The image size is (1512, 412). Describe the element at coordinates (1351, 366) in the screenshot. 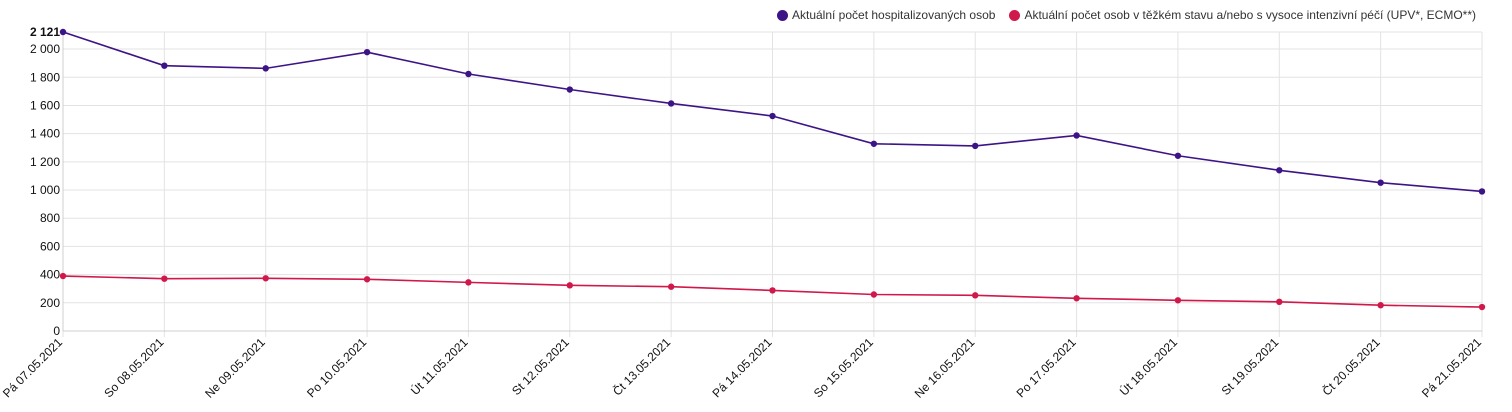

I see `x-tick-label: Čt 20.05.2021` at that location.